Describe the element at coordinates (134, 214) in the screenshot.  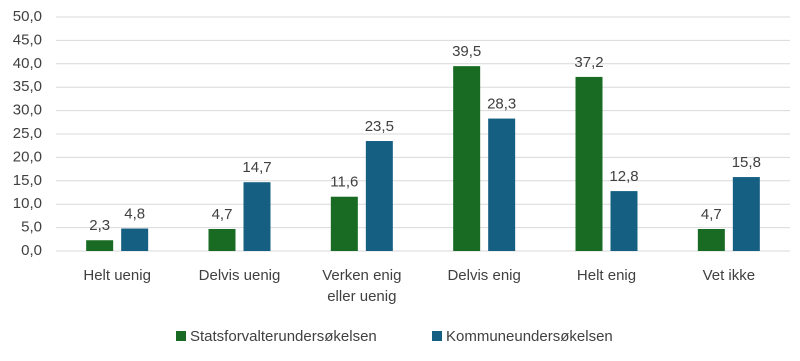
I see `data-label: 4,8` at that location.